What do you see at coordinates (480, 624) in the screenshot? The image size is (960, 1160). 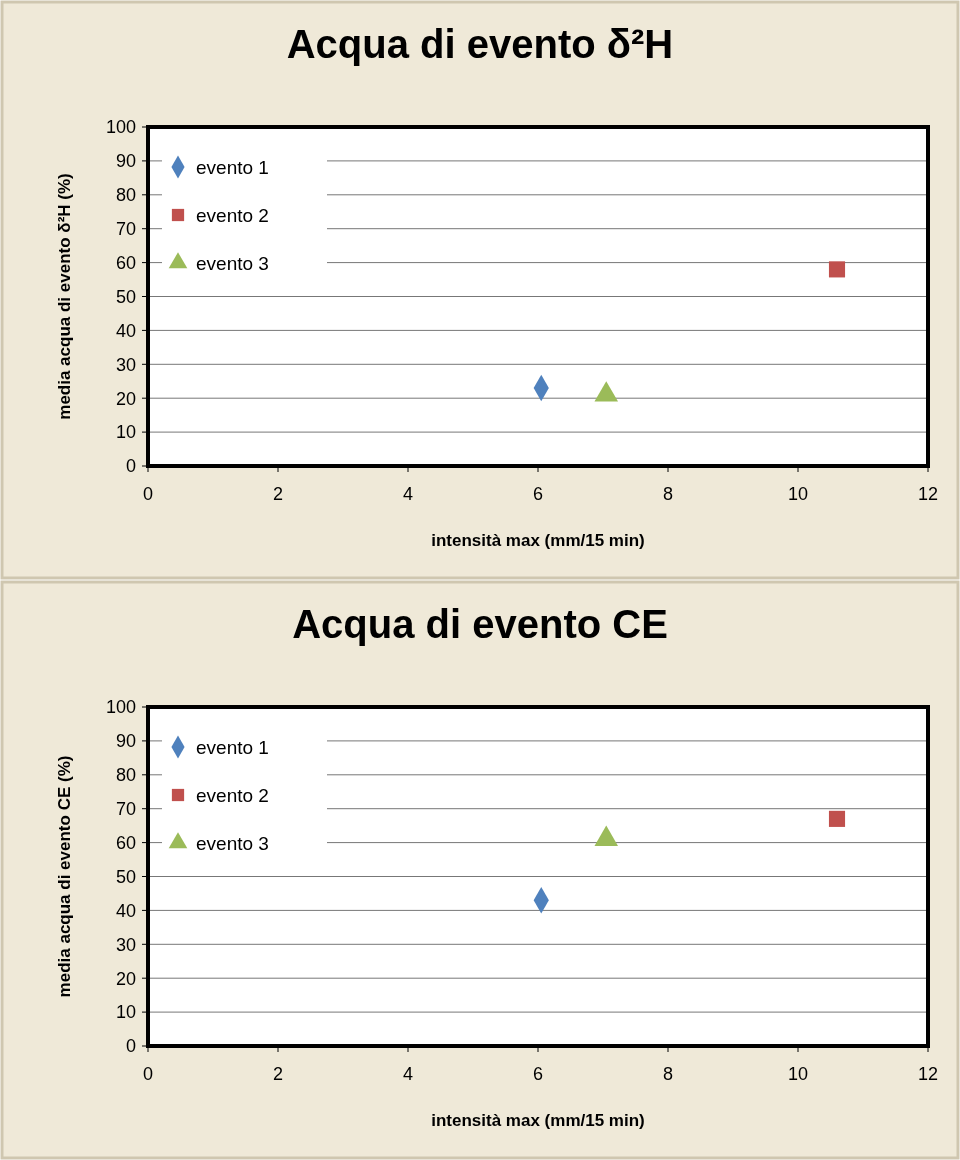 I see `chart-title: Acqua di evento CE` at bounding box center [480, 624].